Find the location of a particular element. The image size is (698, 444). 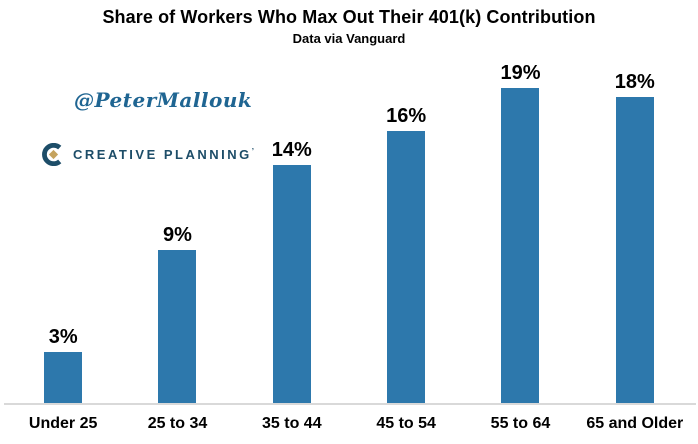

x-tick-label: 25 to 34 is located at coordinates (177, 423).